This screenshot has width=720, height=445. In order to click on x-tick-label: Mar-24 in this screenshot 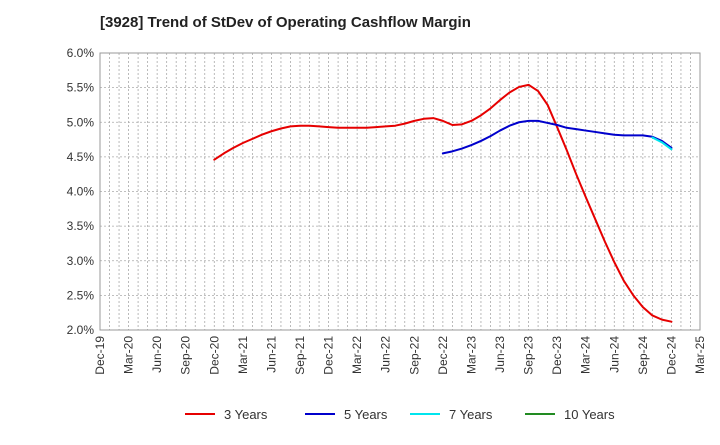, I will do `click(586, 355)`.